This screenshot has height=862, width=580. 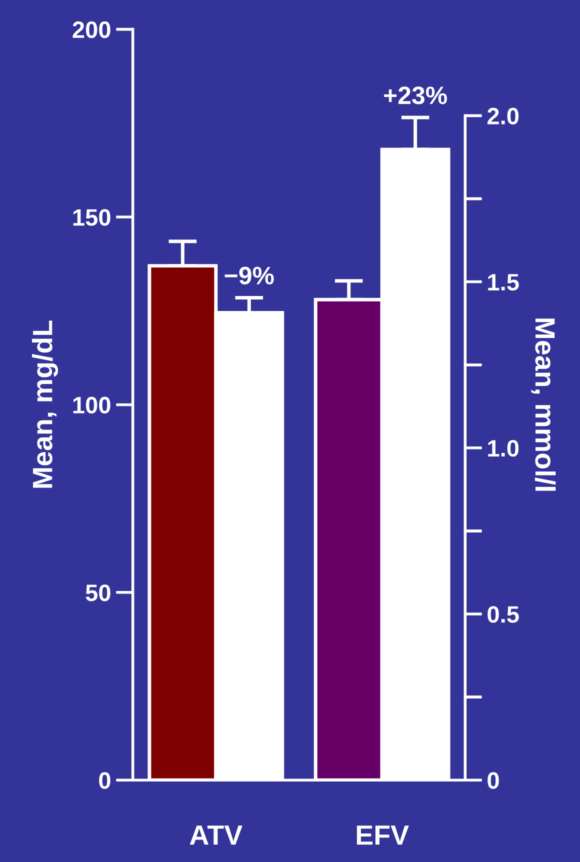 I want to click on x-tick-label: EFV, so click(x=382, y=835).